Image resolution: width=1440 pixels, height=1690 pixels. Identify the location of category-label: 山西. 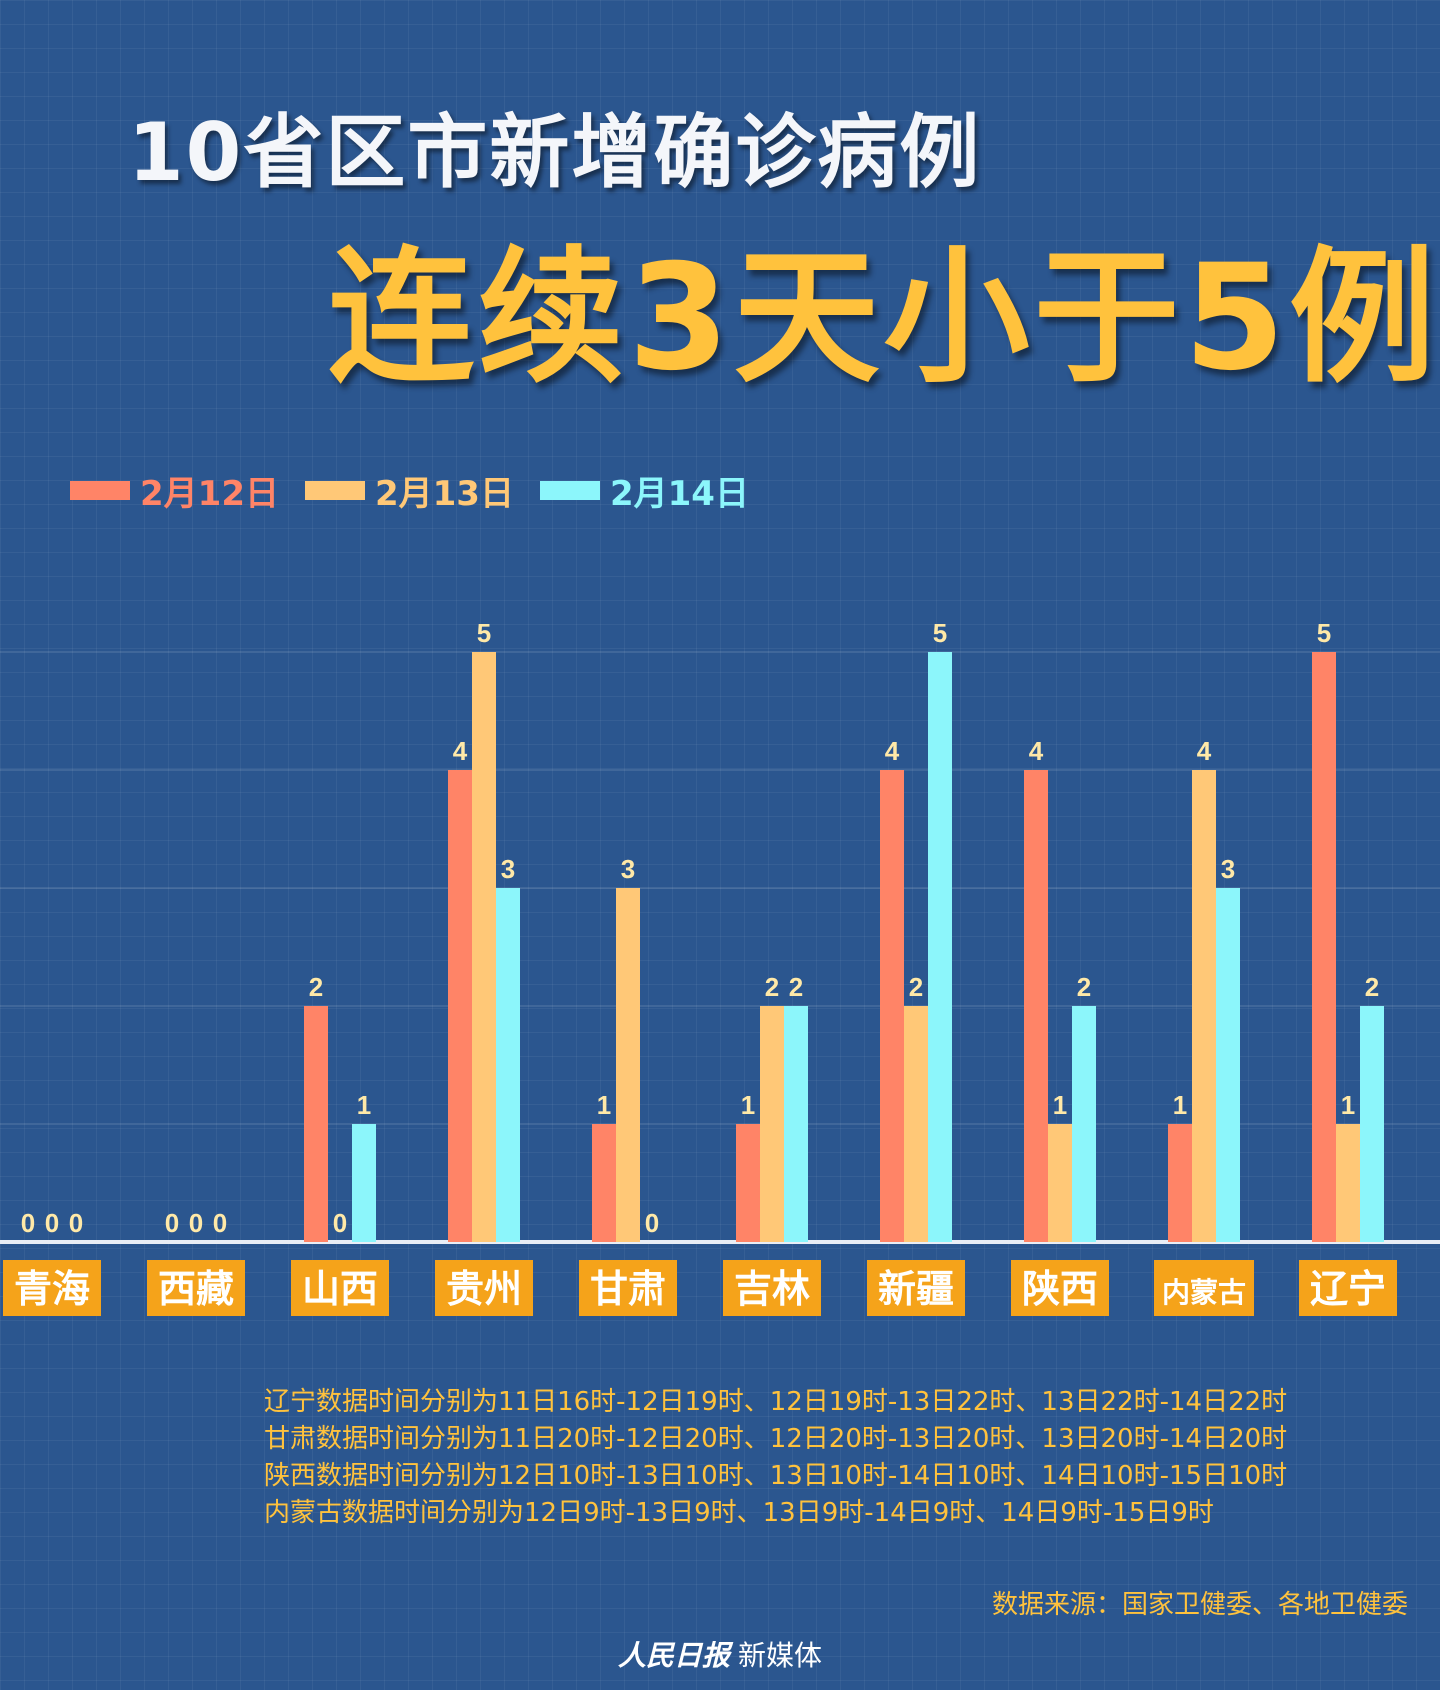
(340, 1289).